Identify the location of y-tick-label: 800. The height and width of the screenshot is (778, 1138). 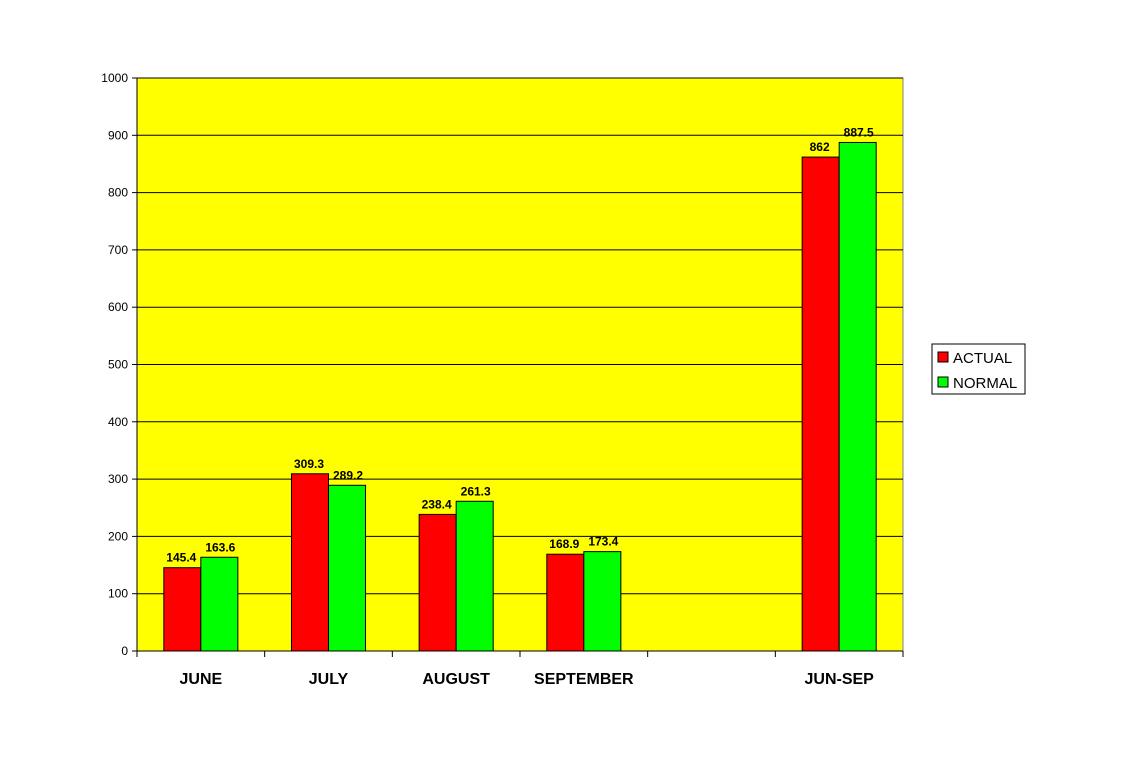
(118, 193).